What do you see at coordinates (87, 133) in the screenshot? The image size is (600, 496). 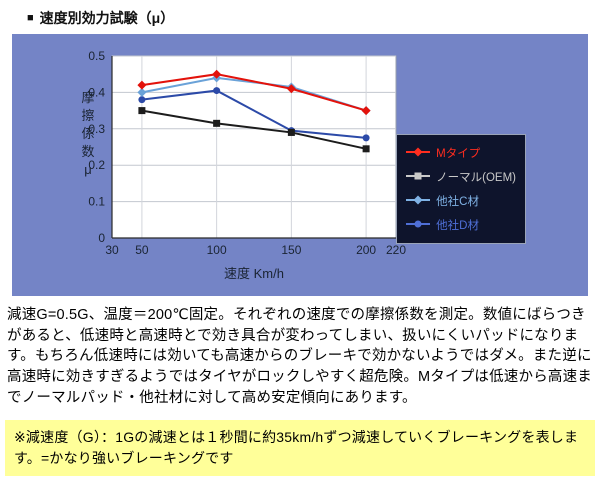 I see `svg-text: 係` at bounding box center [87, 133].